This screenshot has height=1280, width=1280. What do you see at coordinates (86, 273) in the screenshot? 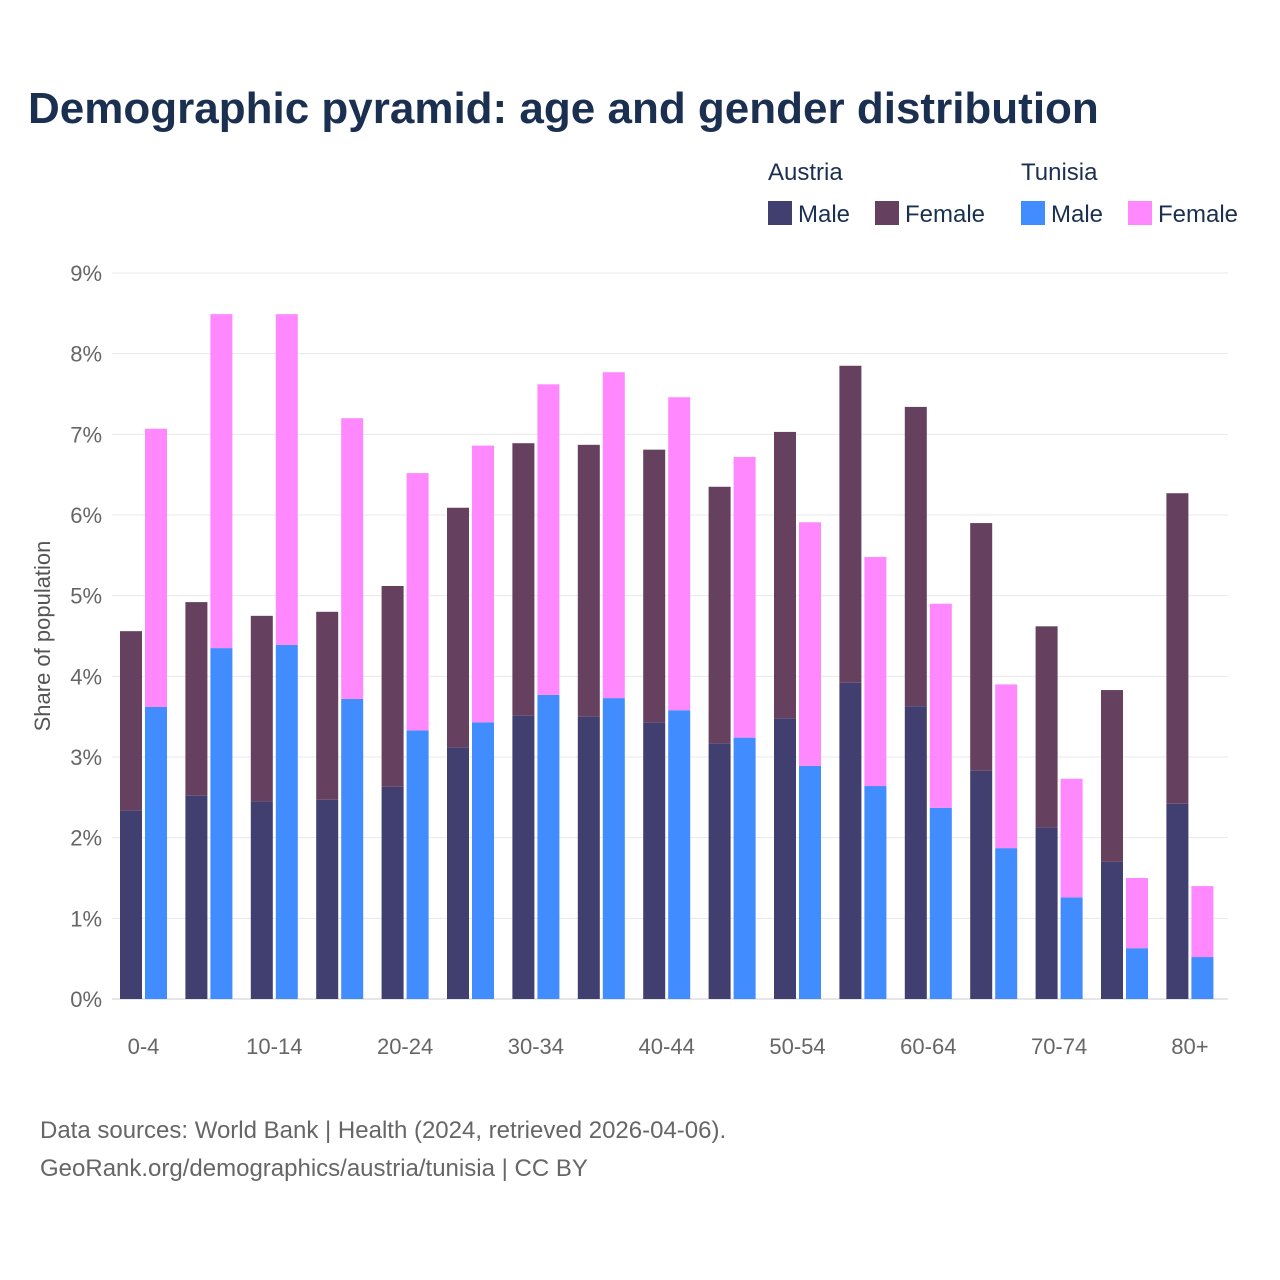
I see `y-tick-label: 9%` at bounding box center [86, 273].